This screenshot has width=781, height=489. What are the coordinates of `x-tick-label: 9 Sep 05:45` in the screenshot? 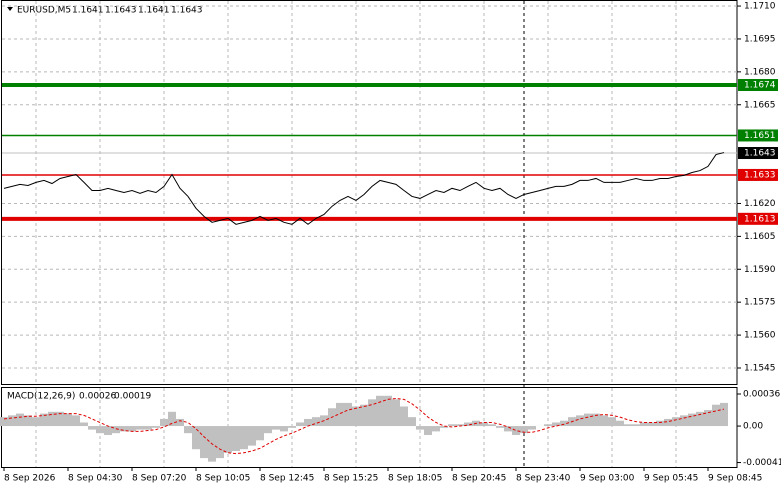 It's located at (671, 479).